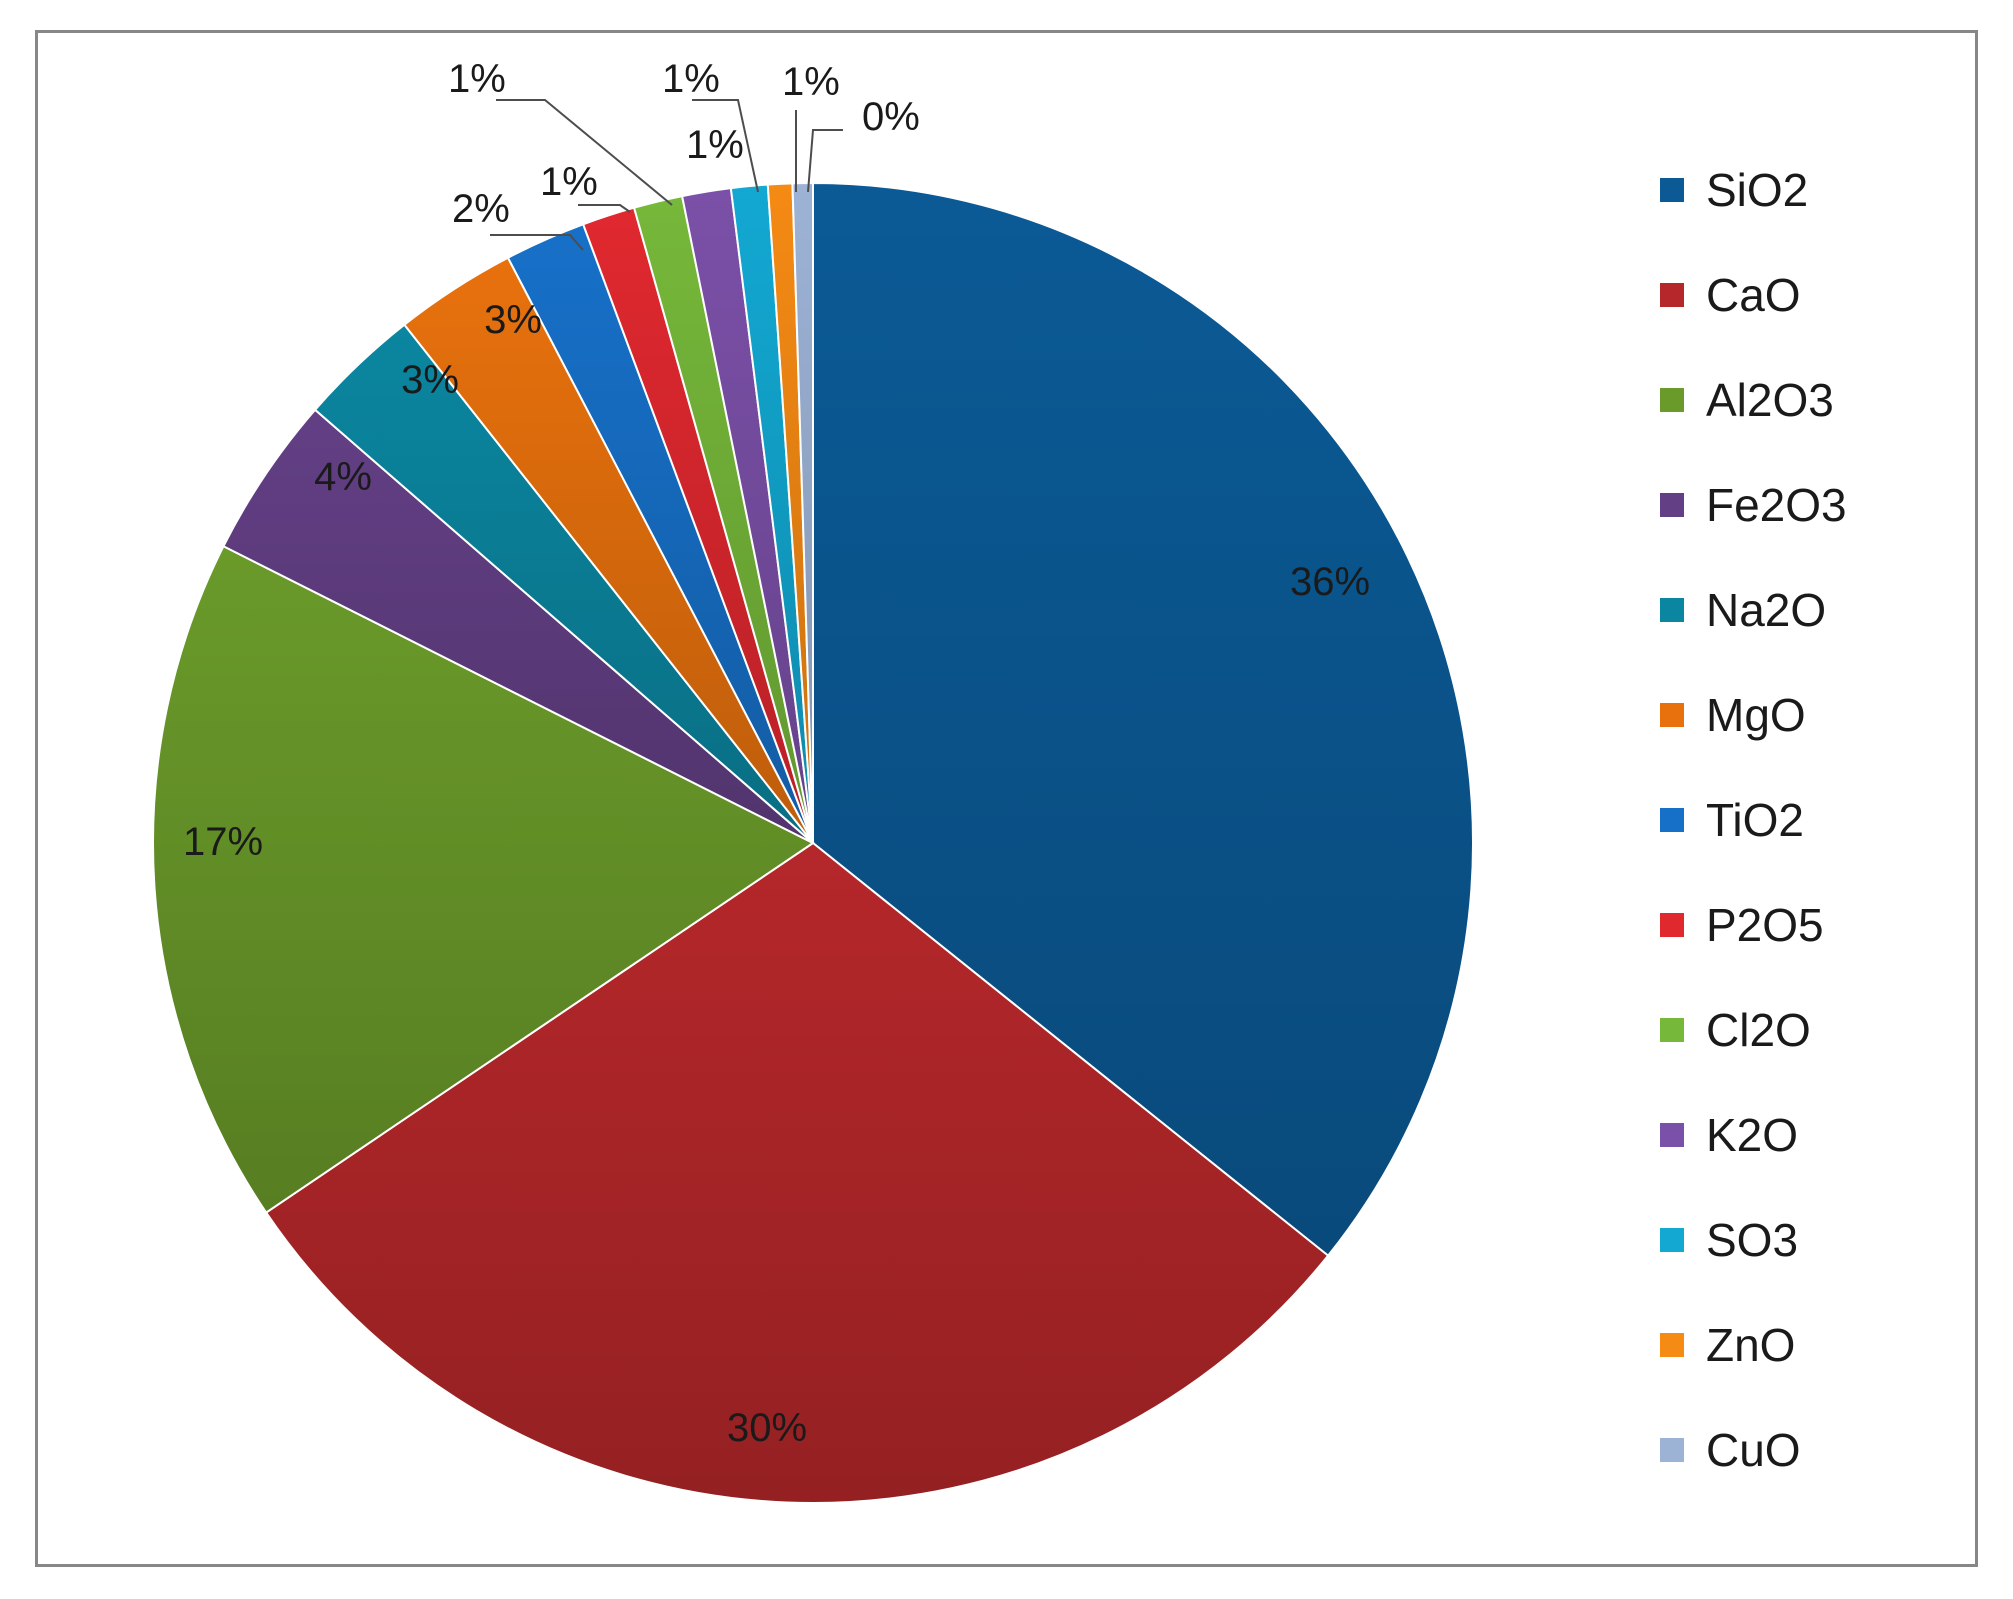 The image size is (2013, 1599). Describe the element at coordinates (715, 145) in the screenshot. I see `data-label-k2o: 1%` at that location.